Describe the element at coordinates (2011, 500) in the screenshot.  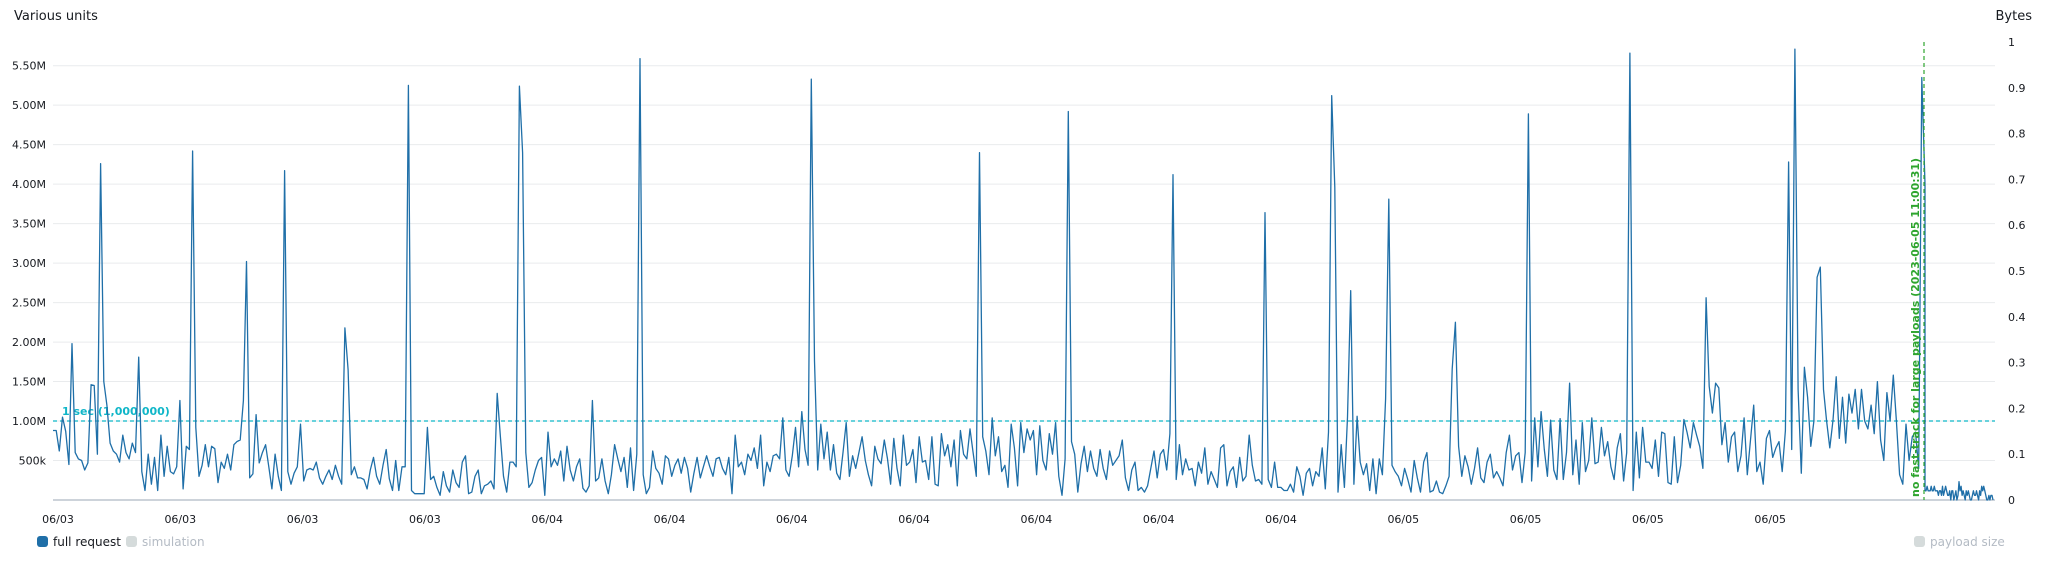
I see `y-right-tick-label: 0` at that location.